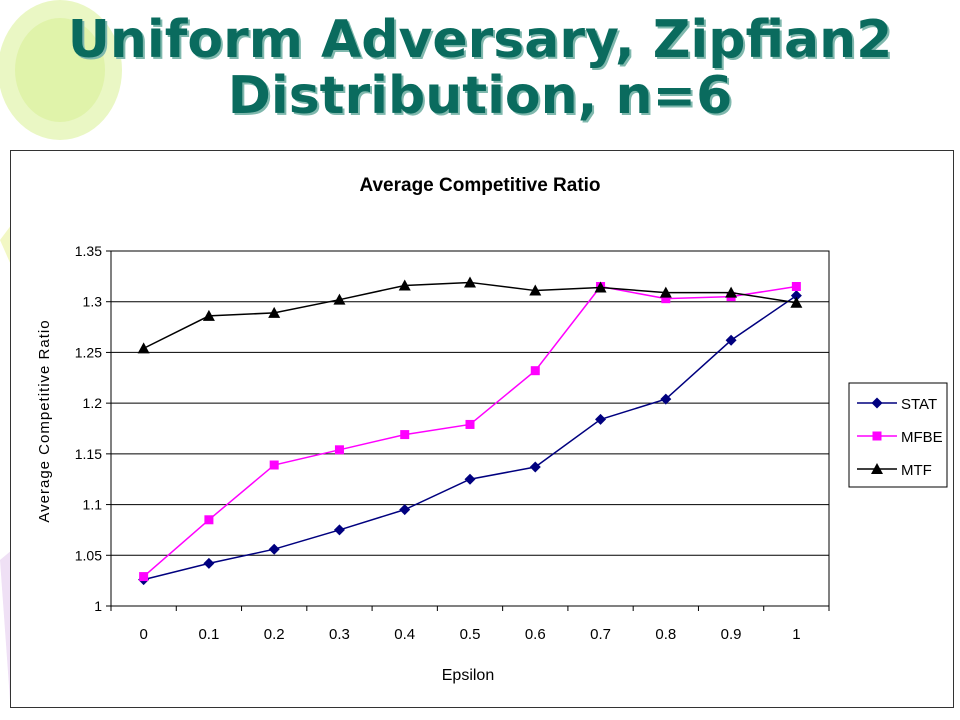  Describe the element at coordinates (88, 251) in the screenshot. I see `y-tick-label: 1.35` at that location.